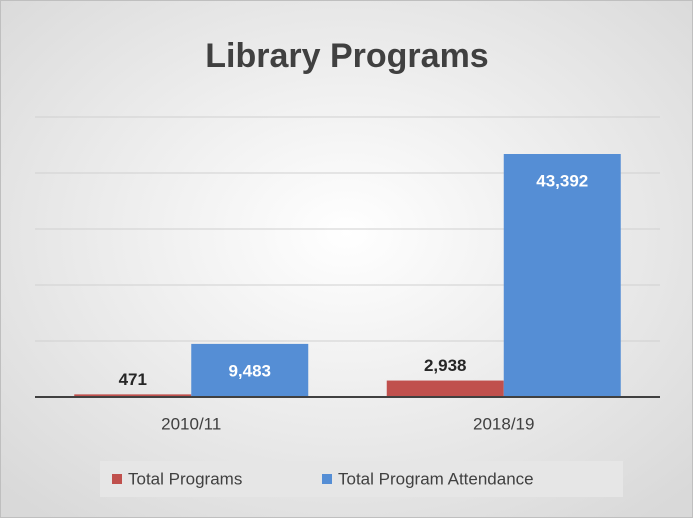 The width and height of the screenshot is (693, 523). Describe the element at coordinates (503, 423) in the screenshot. I see `x-tick-label: 2018/19` at that location.